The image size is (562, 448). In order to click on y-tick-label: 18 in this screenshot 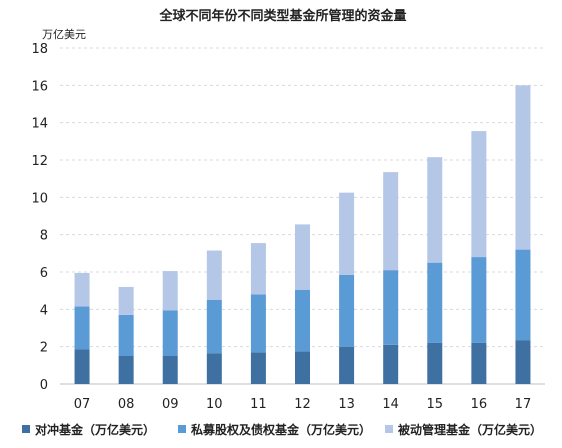, I will do `click(39, 49)`.